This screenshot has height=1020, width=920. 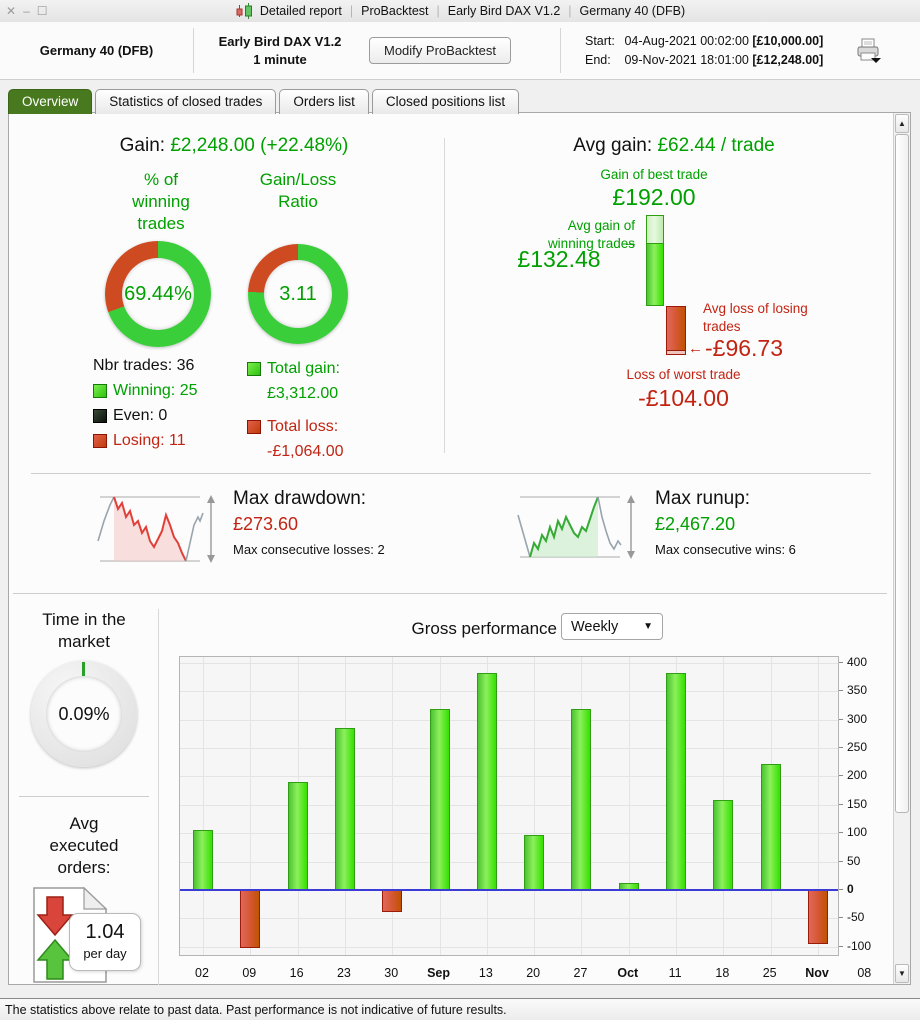 I want to click on loss-range-bar, so click(x=676, y=330).